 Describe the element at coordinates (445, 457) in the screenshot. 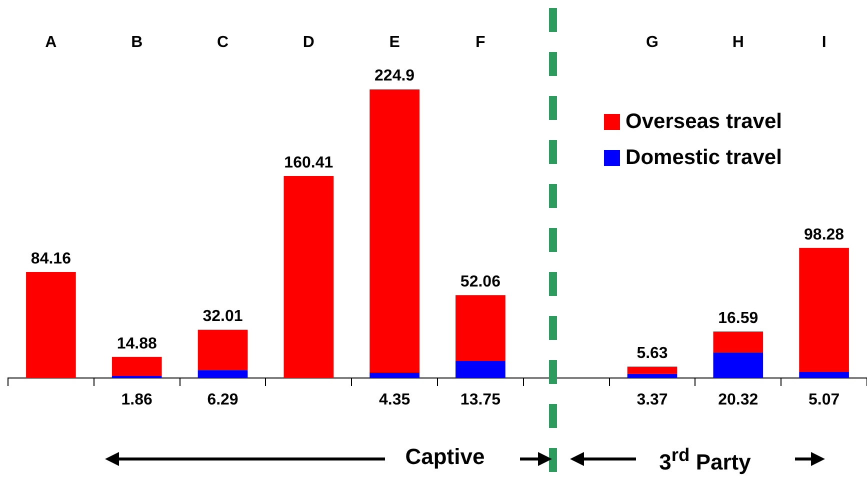

I see `text: Captive` at that location.